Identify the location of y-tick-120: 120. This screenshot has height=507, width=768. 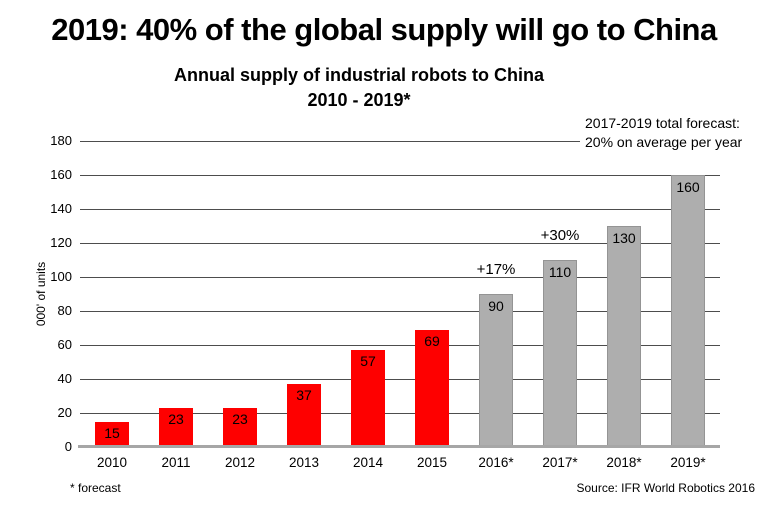
(61, 242).